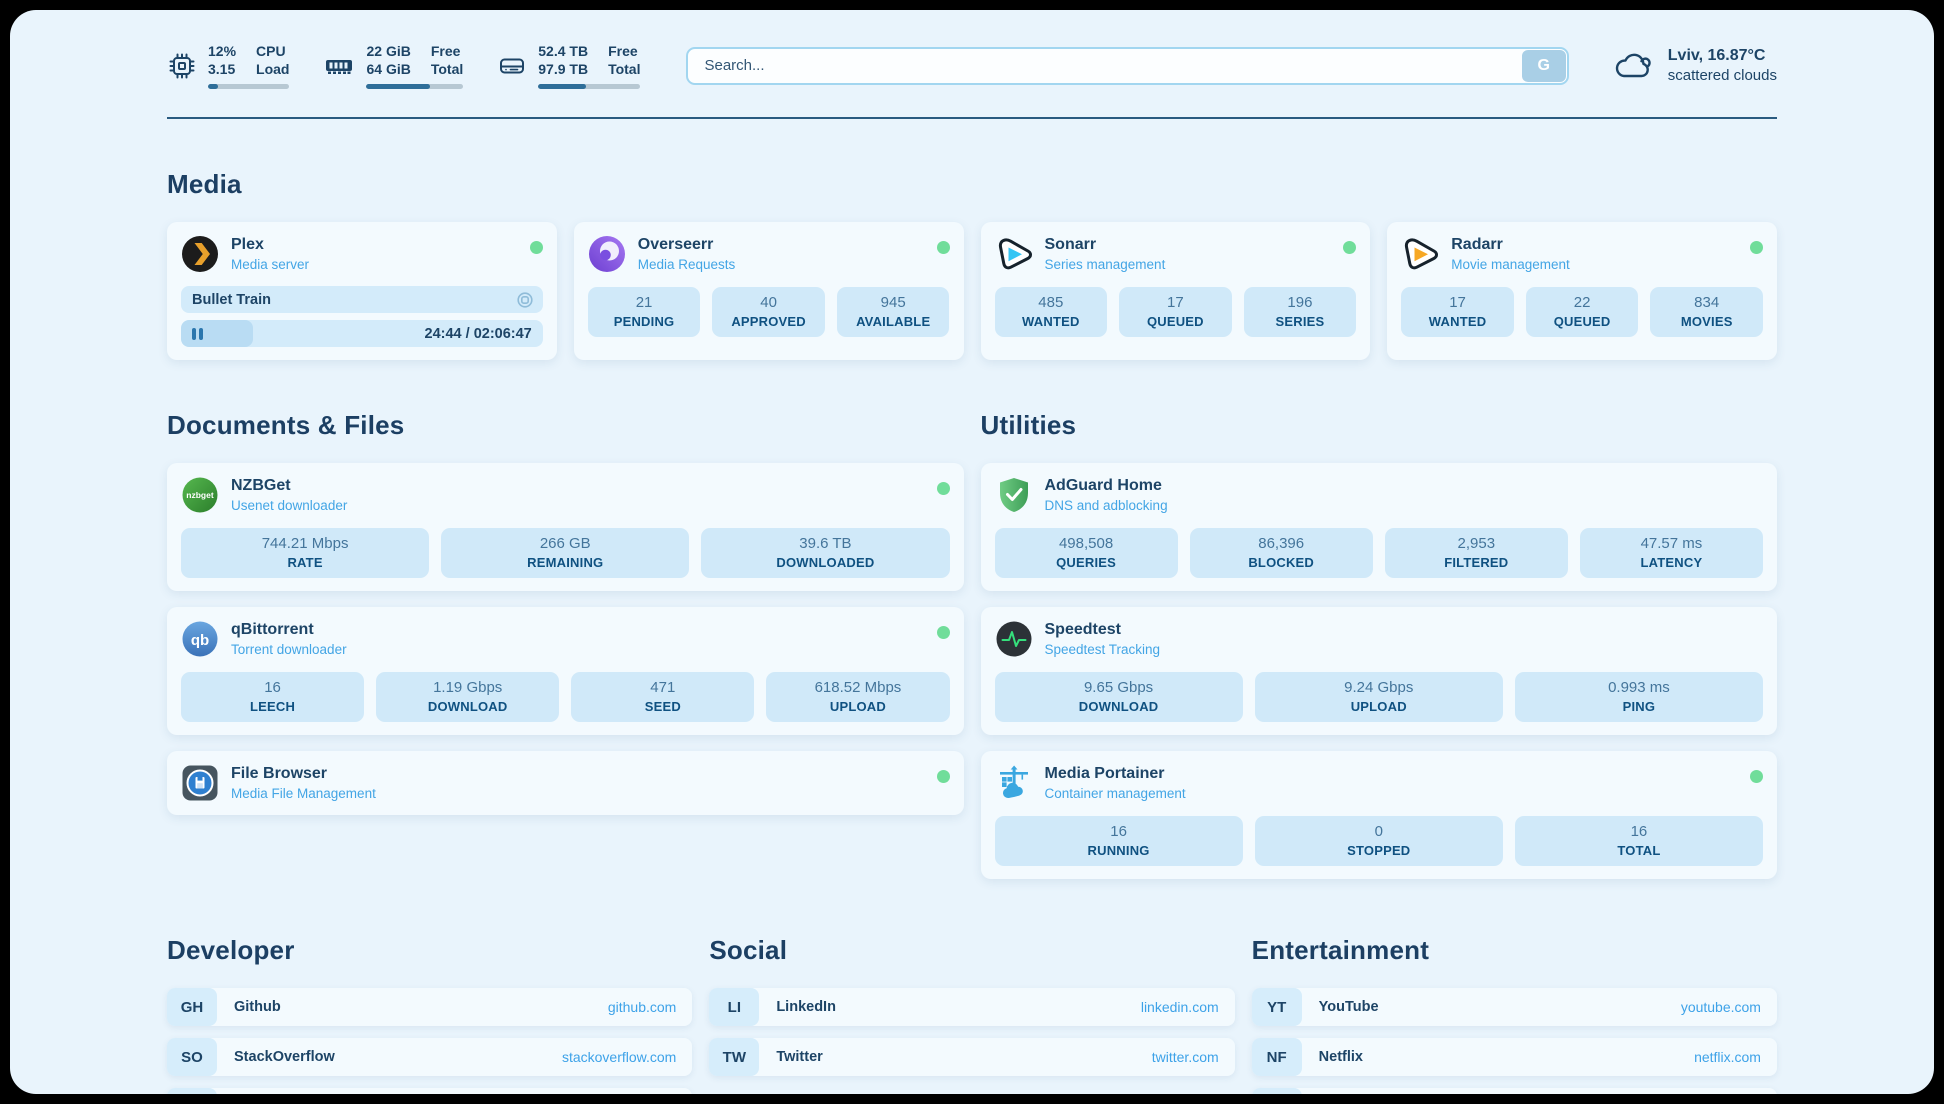 The image size is (1944, 1104). I want to click on playback-time: 24:44 / 02:06:47, so click(478, 333).